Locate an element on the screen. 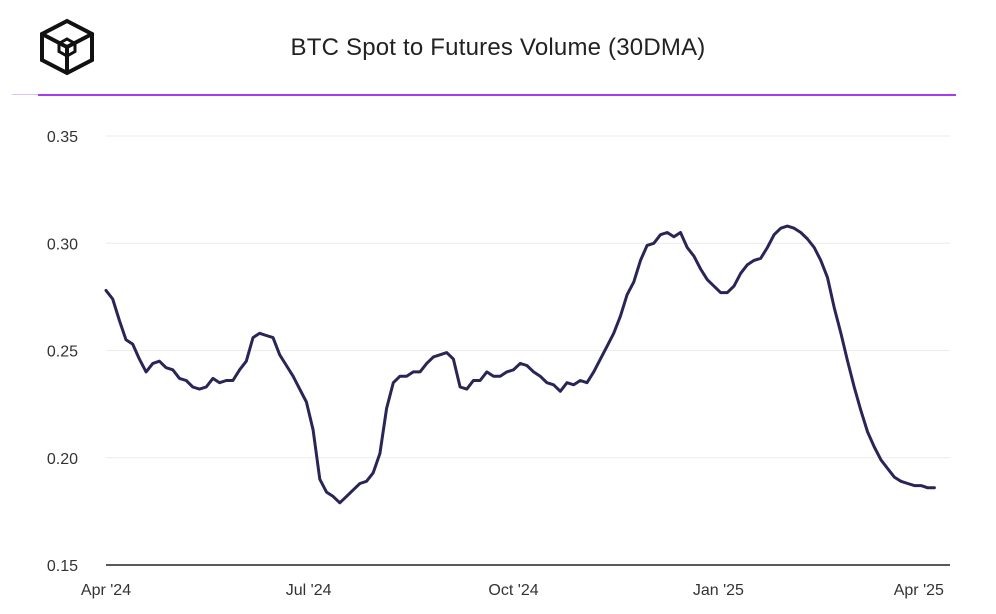  x-tick-label: Apr '24 is located at coordinates (106, 590).